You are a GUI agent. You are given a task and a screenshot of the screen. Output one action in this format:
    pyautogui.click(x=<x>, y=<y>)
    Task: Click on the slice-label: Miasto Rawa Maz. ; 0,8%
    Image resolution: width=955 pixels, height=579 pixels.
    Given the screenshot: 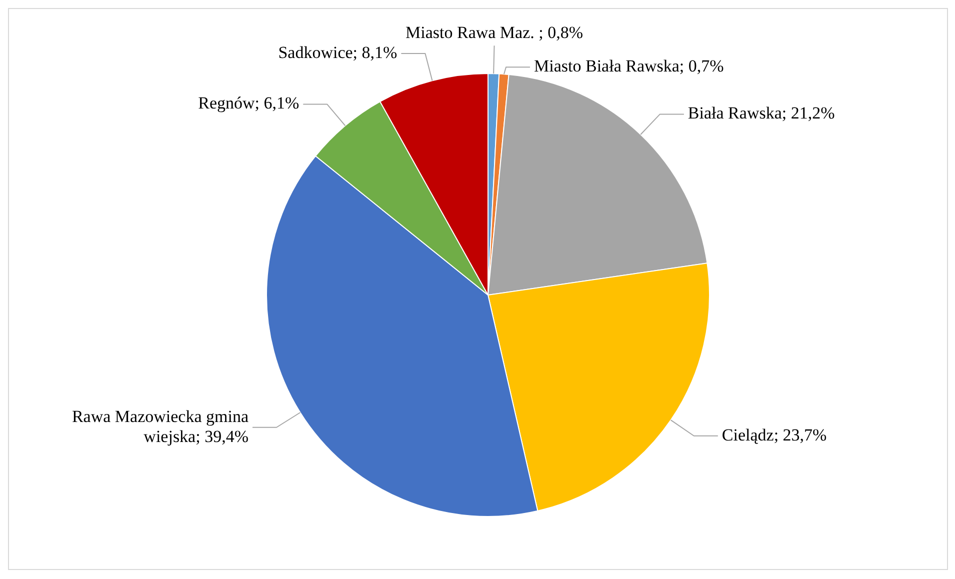 What is the action you would take?
    pyautogui.click(x=495, y=32)
    